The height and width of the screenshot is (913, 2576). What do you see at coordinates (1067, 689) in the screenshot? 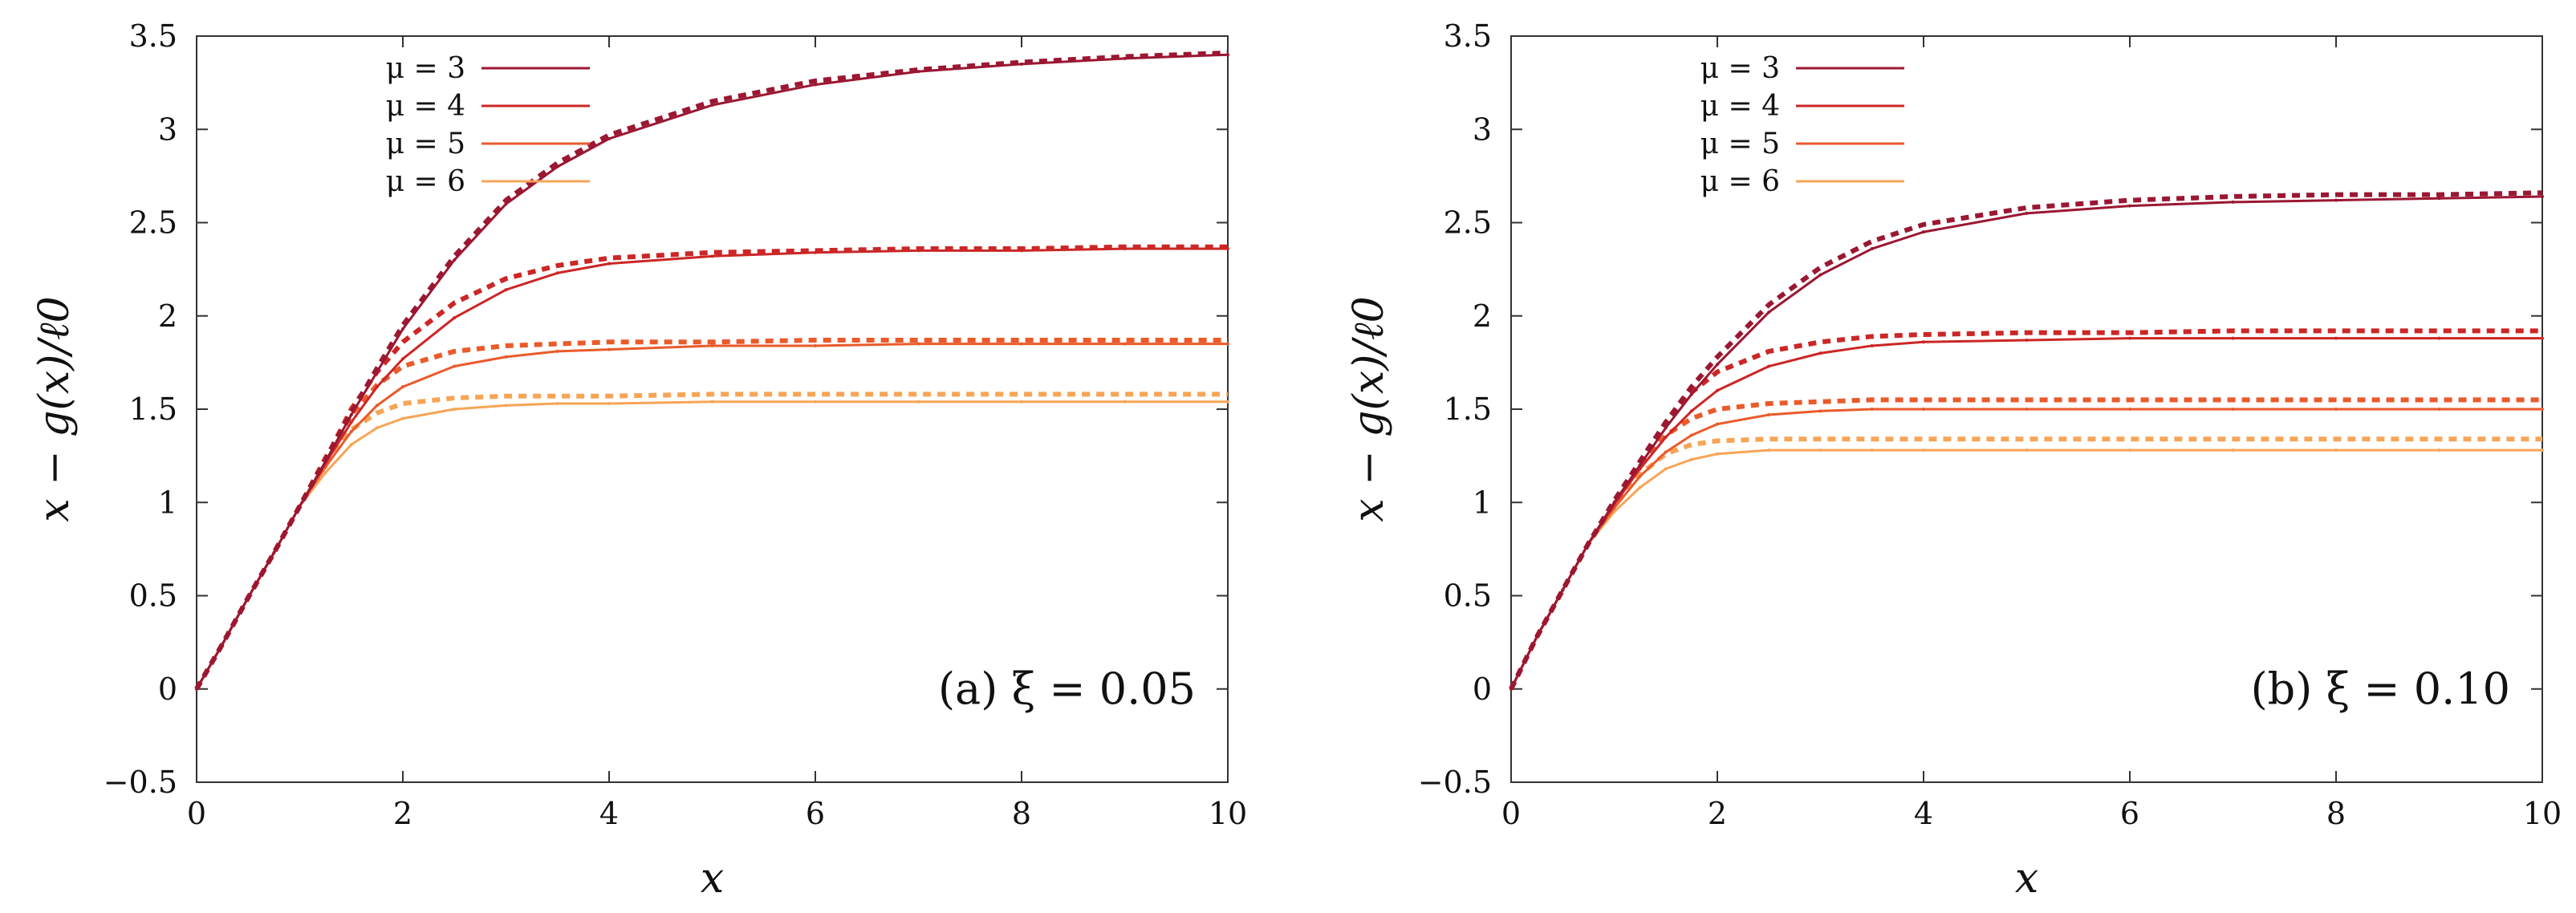
I see `panel-label: (a) ξ = 0.05` at bounding box center [1067, 689].